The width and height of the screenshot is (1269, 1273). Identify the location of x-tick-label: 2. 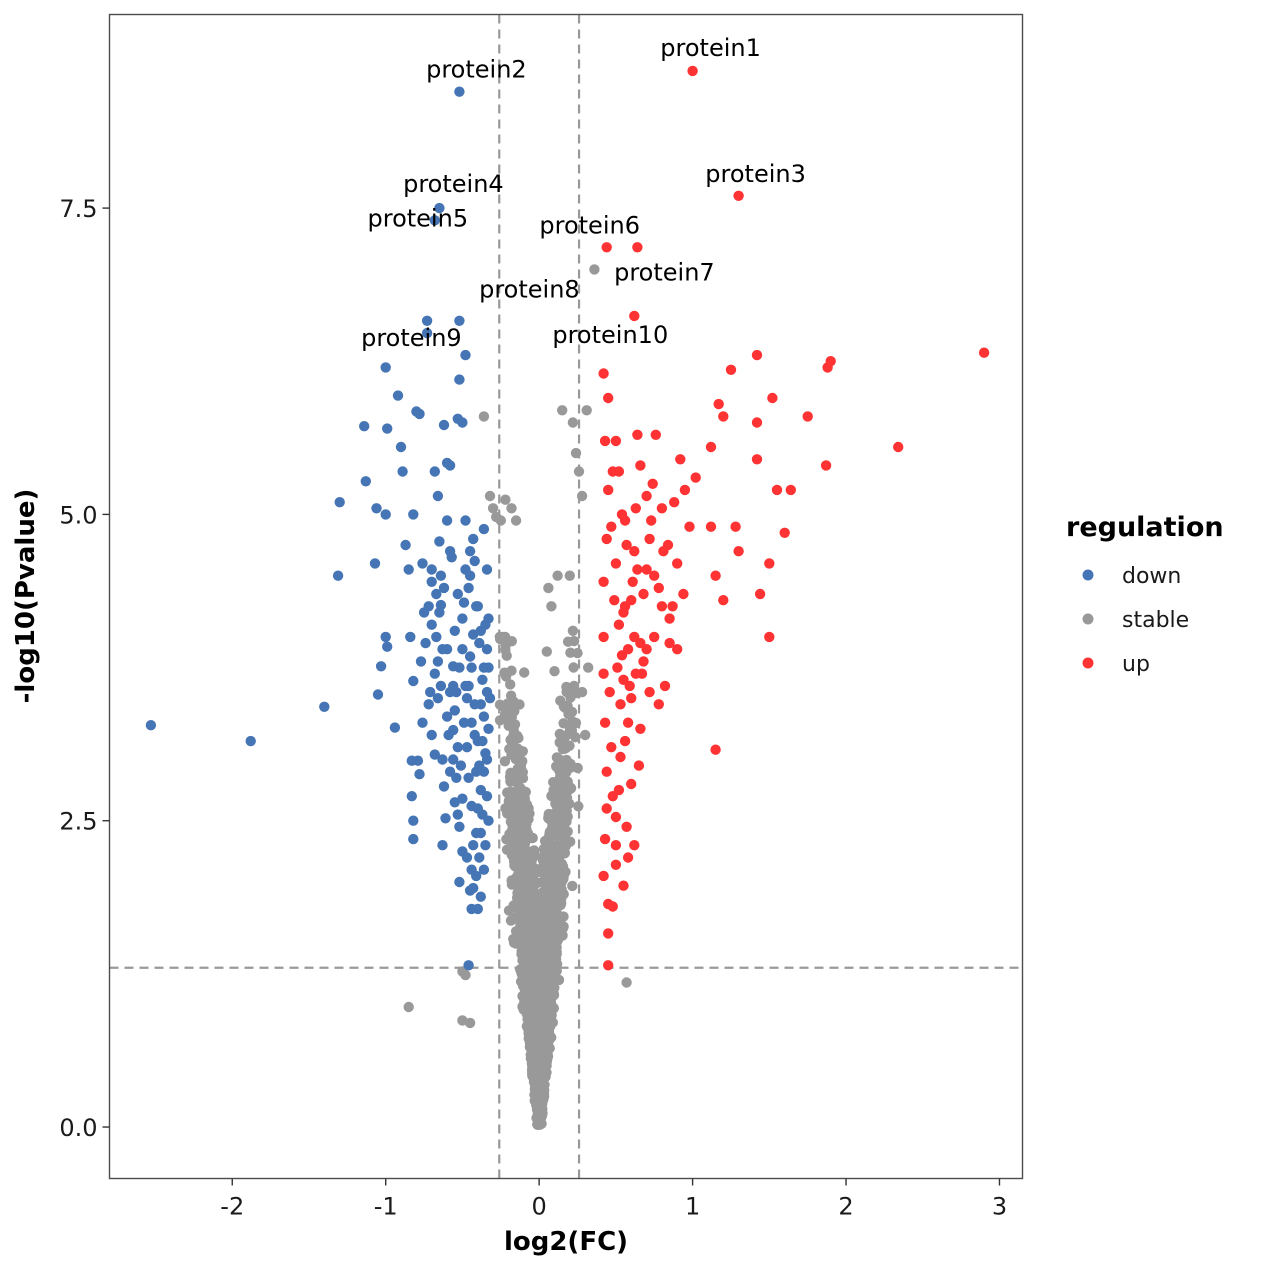
(845, 1207).